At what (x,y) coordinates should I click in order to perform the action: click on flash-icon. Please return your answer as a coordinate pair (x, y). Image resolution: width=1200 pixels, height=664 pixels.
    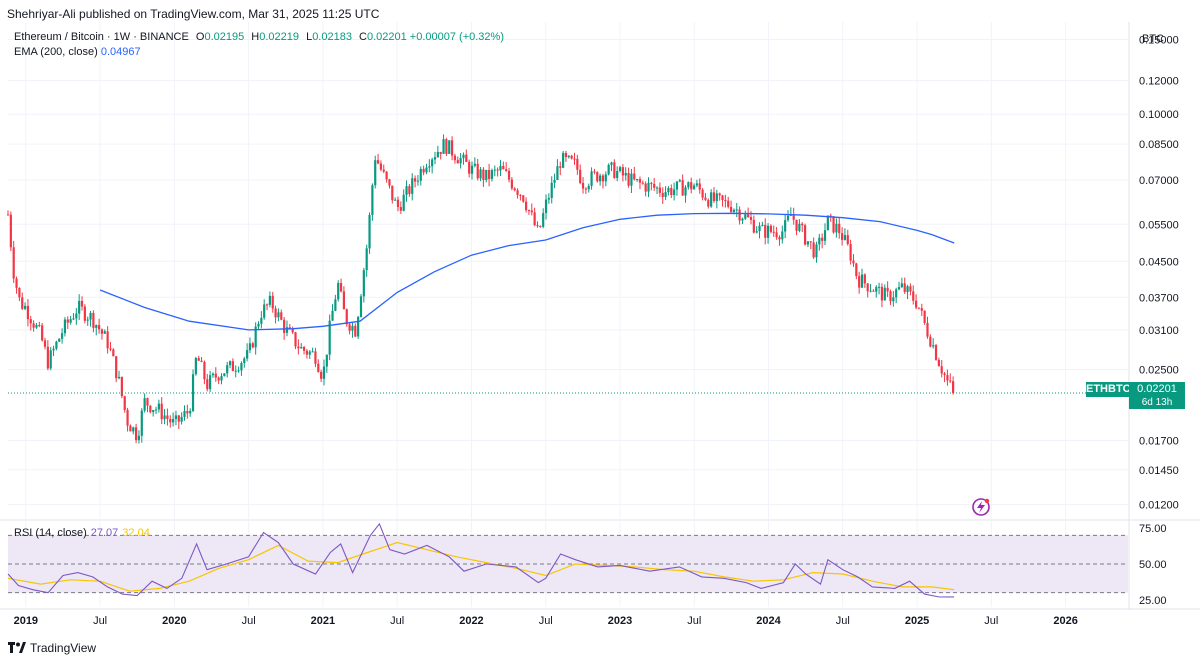
    Looking at the image, I should click on (981, 507).